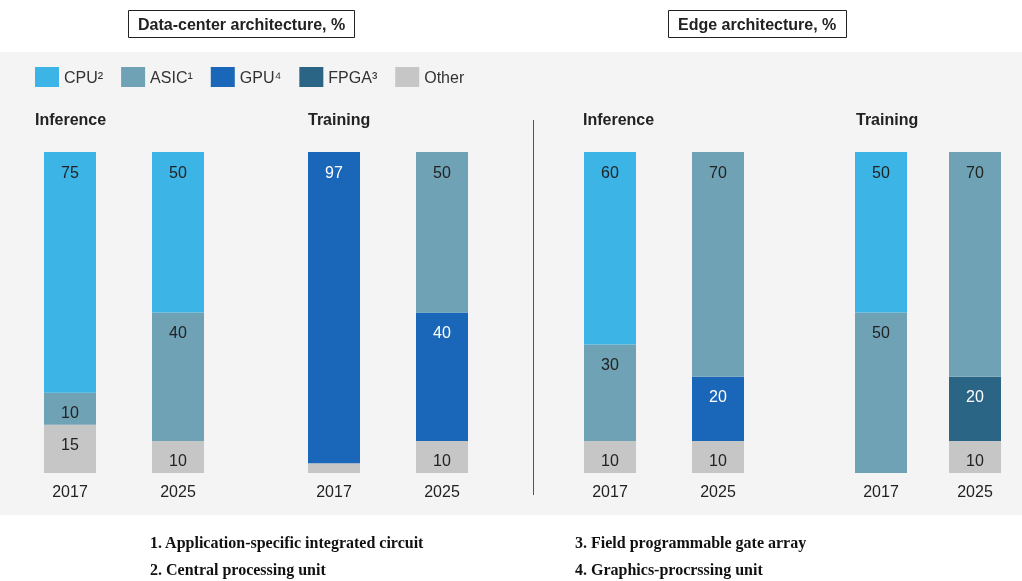 The width and height of the screenshot is (1022, 581). What do you see at coordinates (70, 172) in the screenshot?
I see `data-label: 75` at bounding box center [70, 172].